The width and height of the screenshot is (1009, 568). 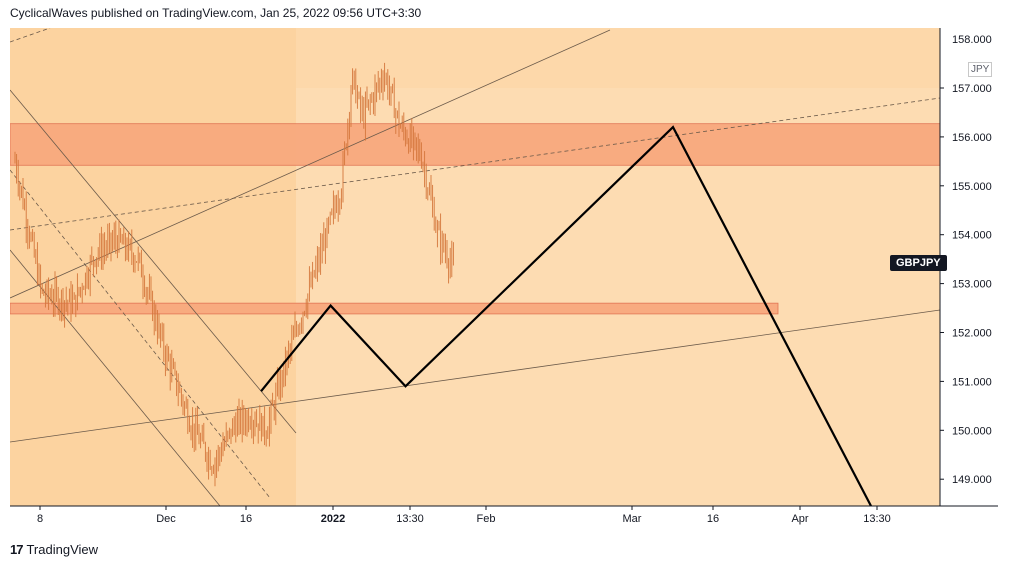 I want to click on y-tick-label: 153.000, so click(x=972, y=285).